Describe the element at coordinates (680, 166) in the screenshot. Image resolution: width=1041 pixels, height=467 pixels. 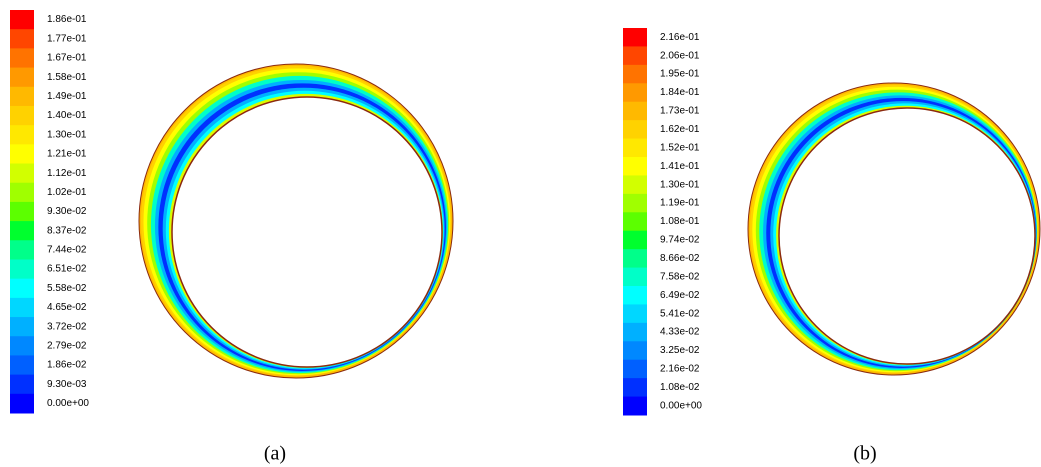
I see `colorbar-label: 1.41e-01` at that location.